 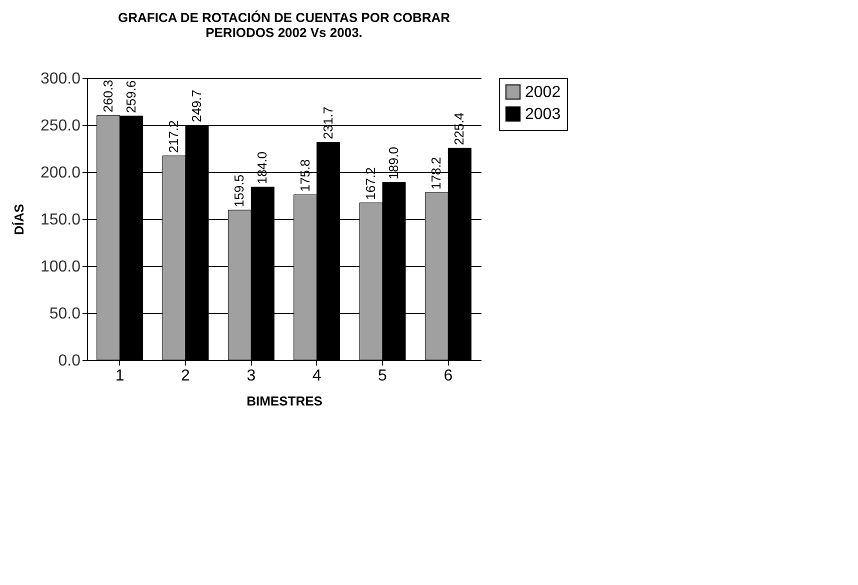 I want to click on data-label: 184.0, so click(x=262, y=167).